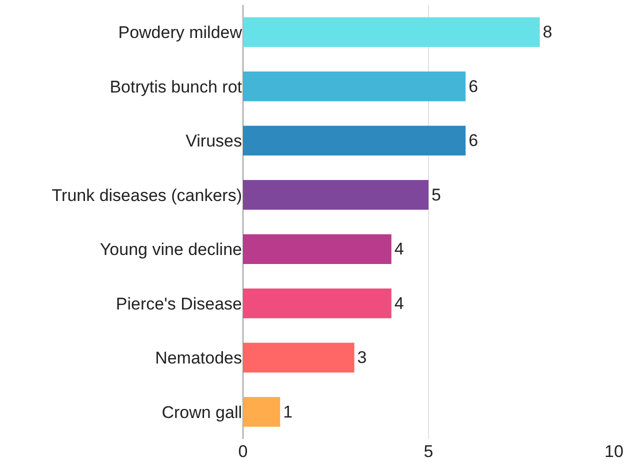 The width and height of the screenshot is (624, 469). I want to click on data-label: 3, so click(362, 358).